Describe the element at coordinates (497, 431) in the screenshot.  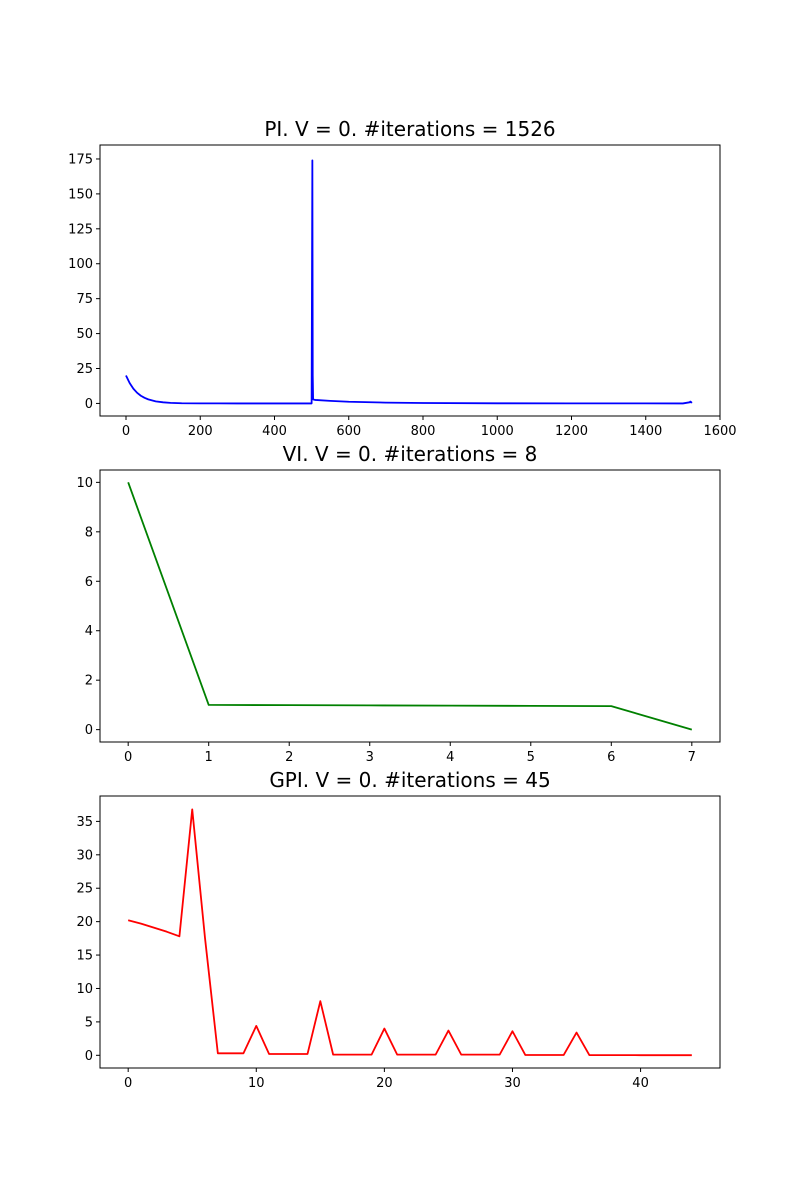
I see `x-tick-label: 1000` at that location.